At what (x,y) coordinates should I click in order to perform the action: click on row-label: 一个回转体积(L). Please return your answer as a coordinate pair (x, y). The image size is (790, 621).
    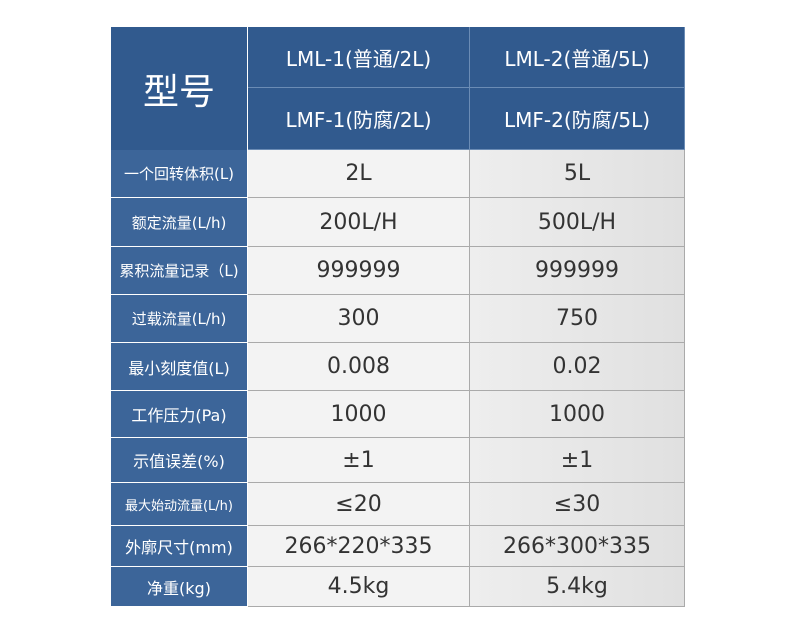
    Looking at the image, I should click on (179, 174).